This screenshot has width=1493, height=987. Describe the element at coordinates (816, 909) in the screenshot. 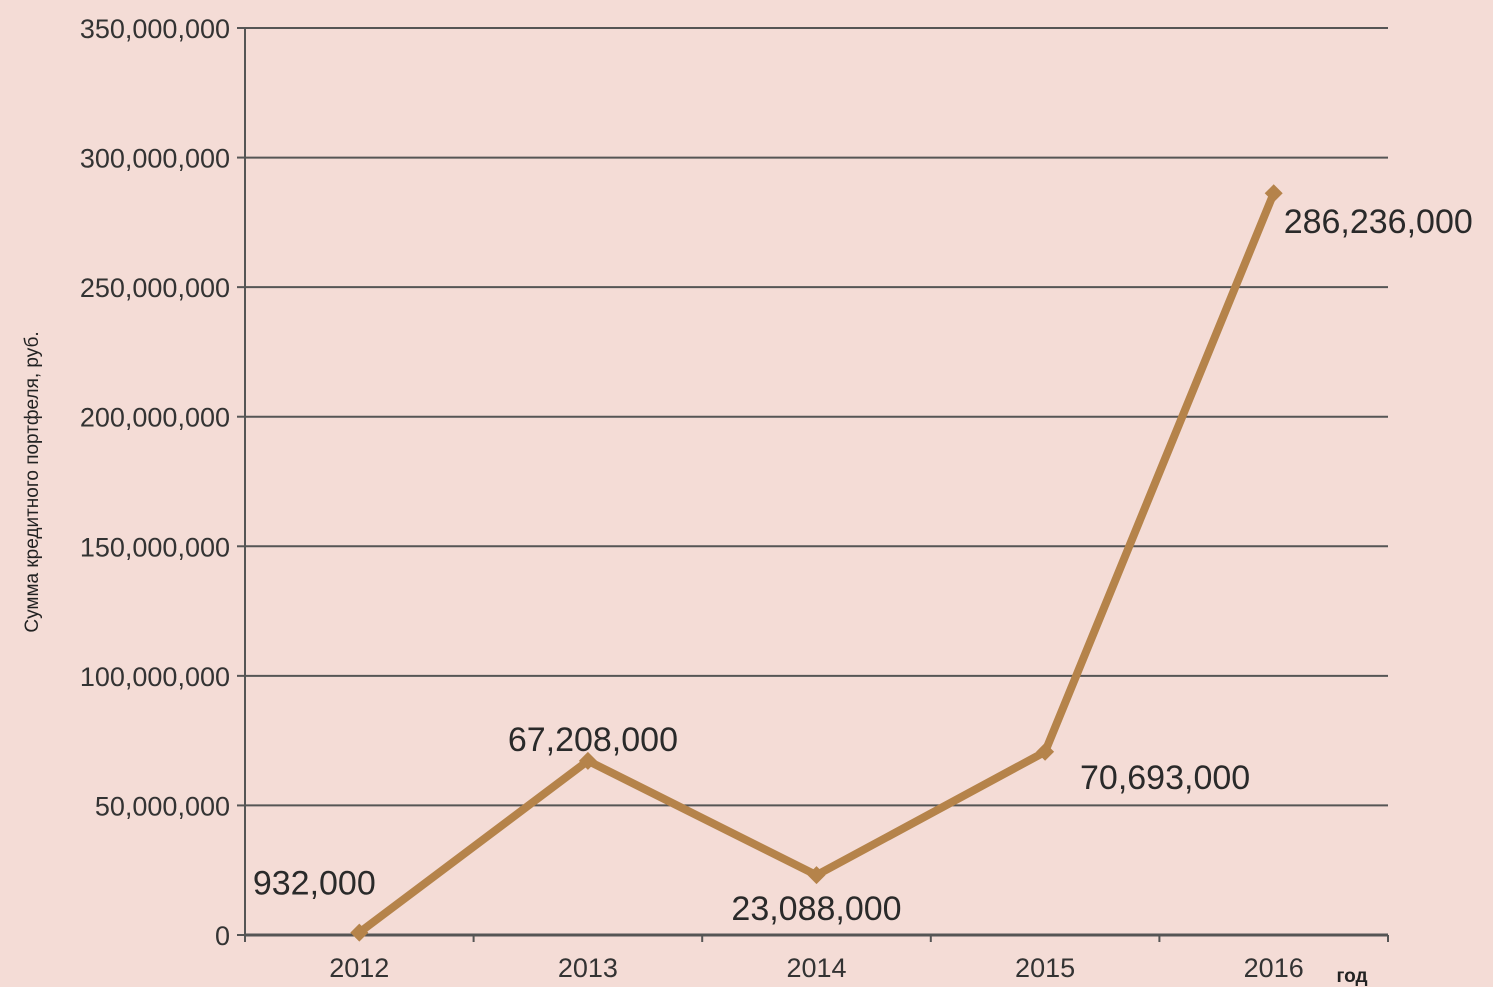

I see `data-label: 23,088,000` at that location.